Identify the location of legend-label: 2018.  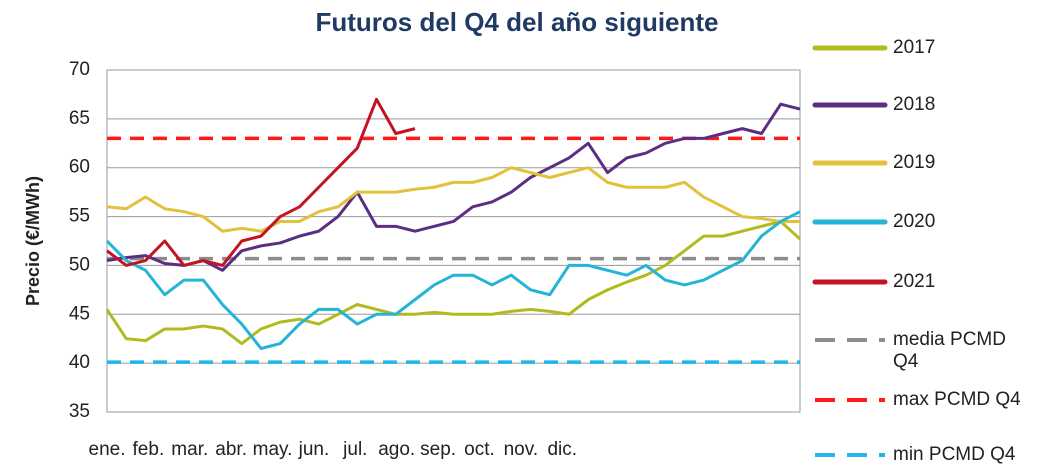
(914, 104).